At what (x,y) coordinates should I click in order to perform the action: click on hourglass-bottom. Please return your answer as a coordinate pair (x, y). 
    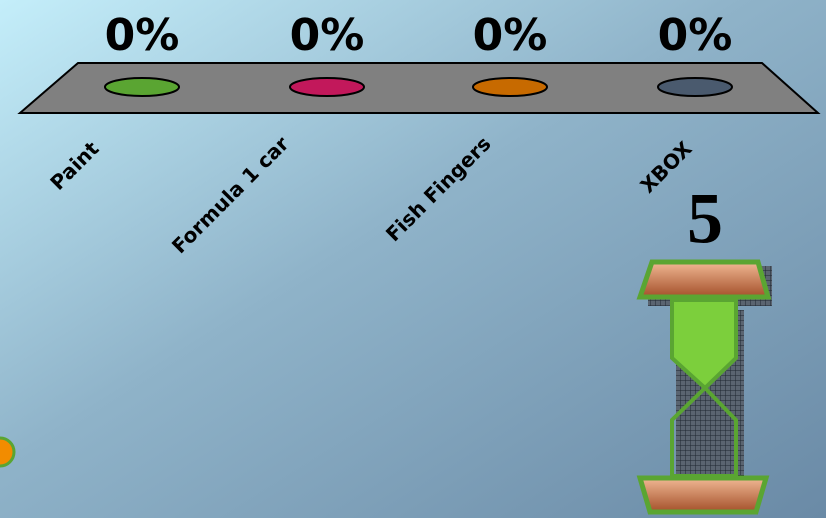
    Looking at the image, I should click on (703, 495).